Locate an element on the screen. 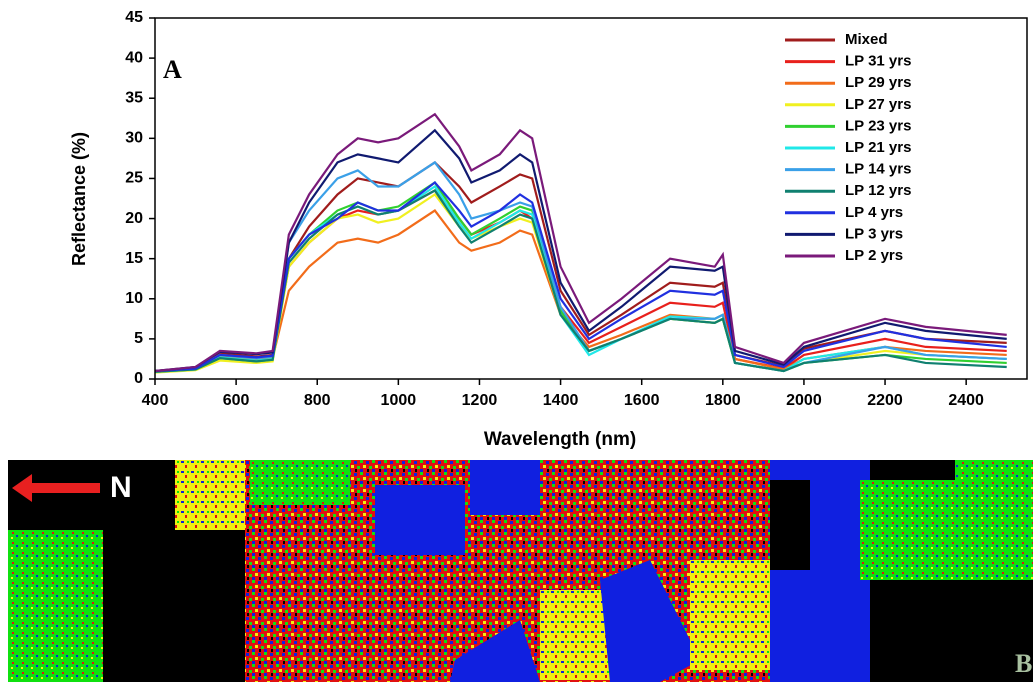 The image size is (1033, 682). x-tick-label: 600 is located at coordinates (236, 400).